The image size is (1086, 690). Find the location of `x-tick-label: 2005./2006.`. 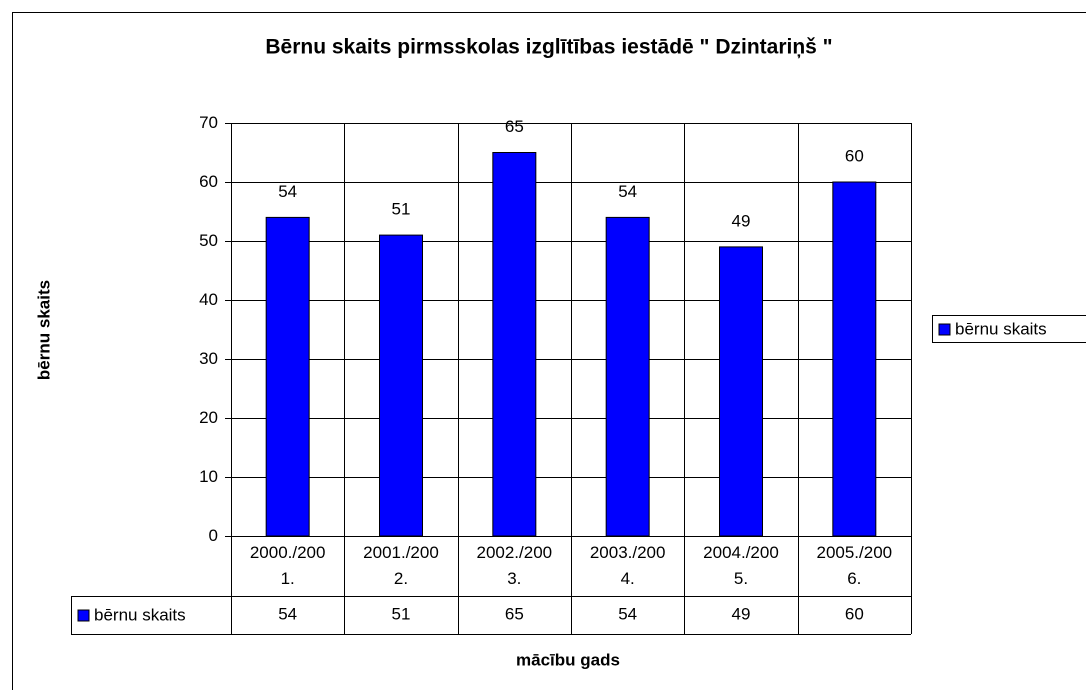

x-tick-label: 2005./2006. is located at coordinates (854, 565).